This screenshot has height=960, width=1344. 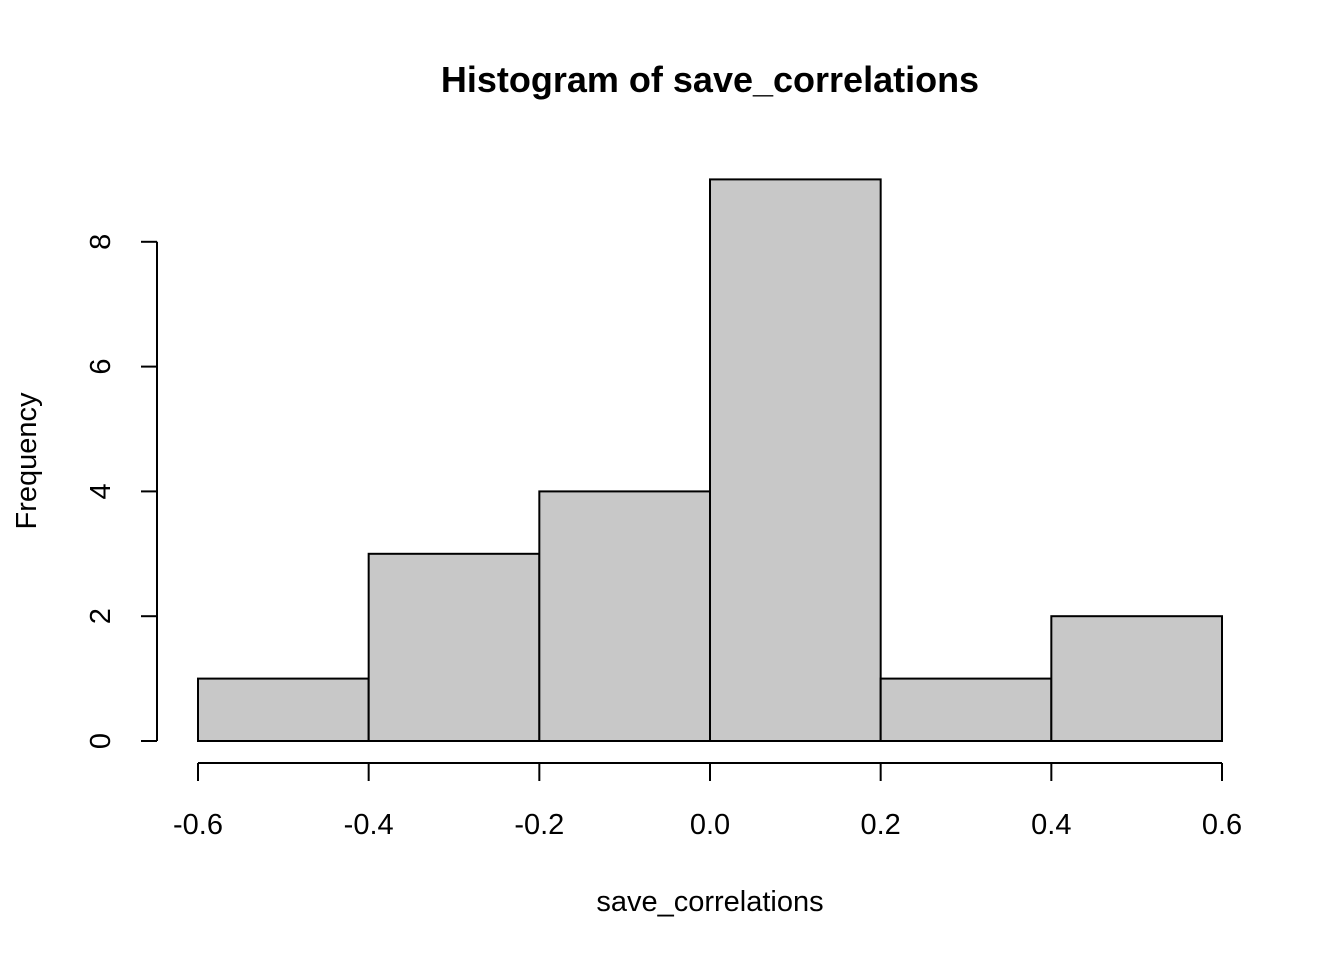 I want to click on y-tick-label: 6, so click(x=101, y=367).